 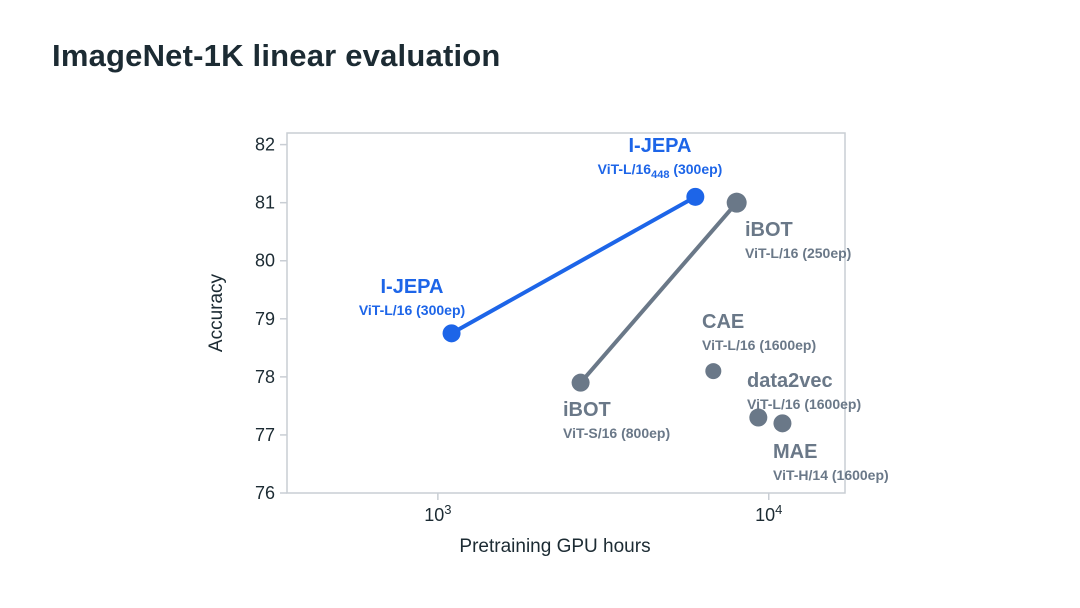 What do you see at coordinates (723, 322) in the screenshot?
I see `point-label: CAE` at bounding box center [723, 322].